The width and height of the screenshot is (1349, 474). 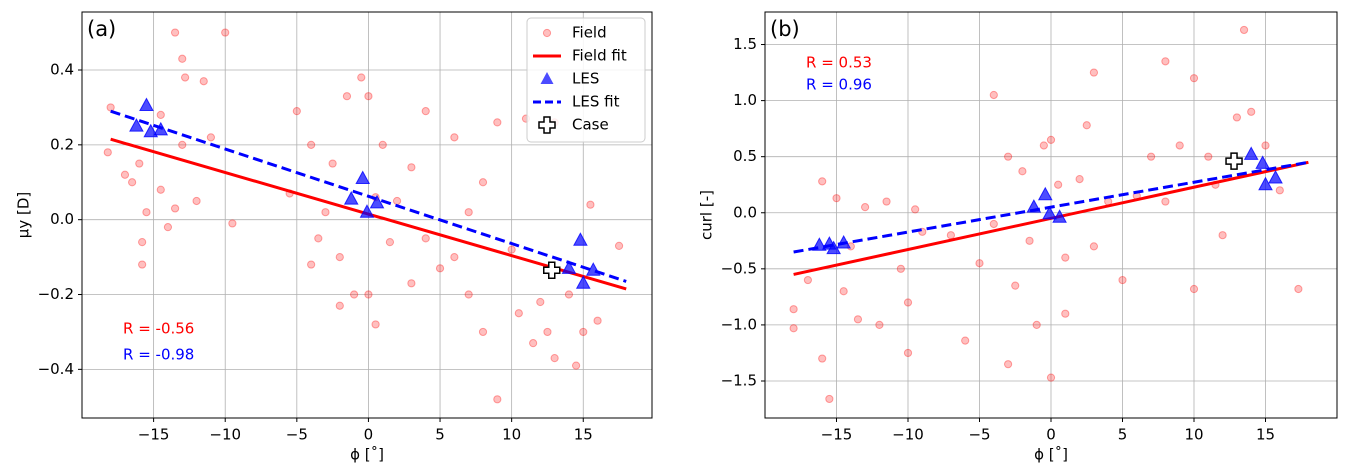 I want to click on y-tick-label: −0.4, so click(x=56, y=369).